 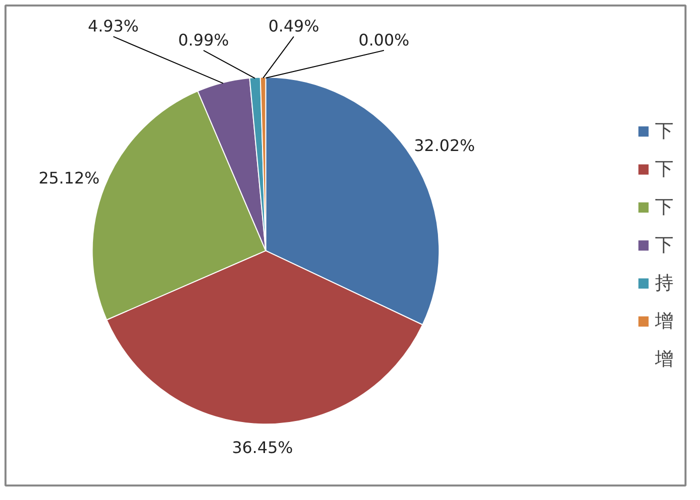 What do you see at coordinates (262, 447) in the screenshot?
I see `data-label: 36.45%` at bounding box center [262, 447].